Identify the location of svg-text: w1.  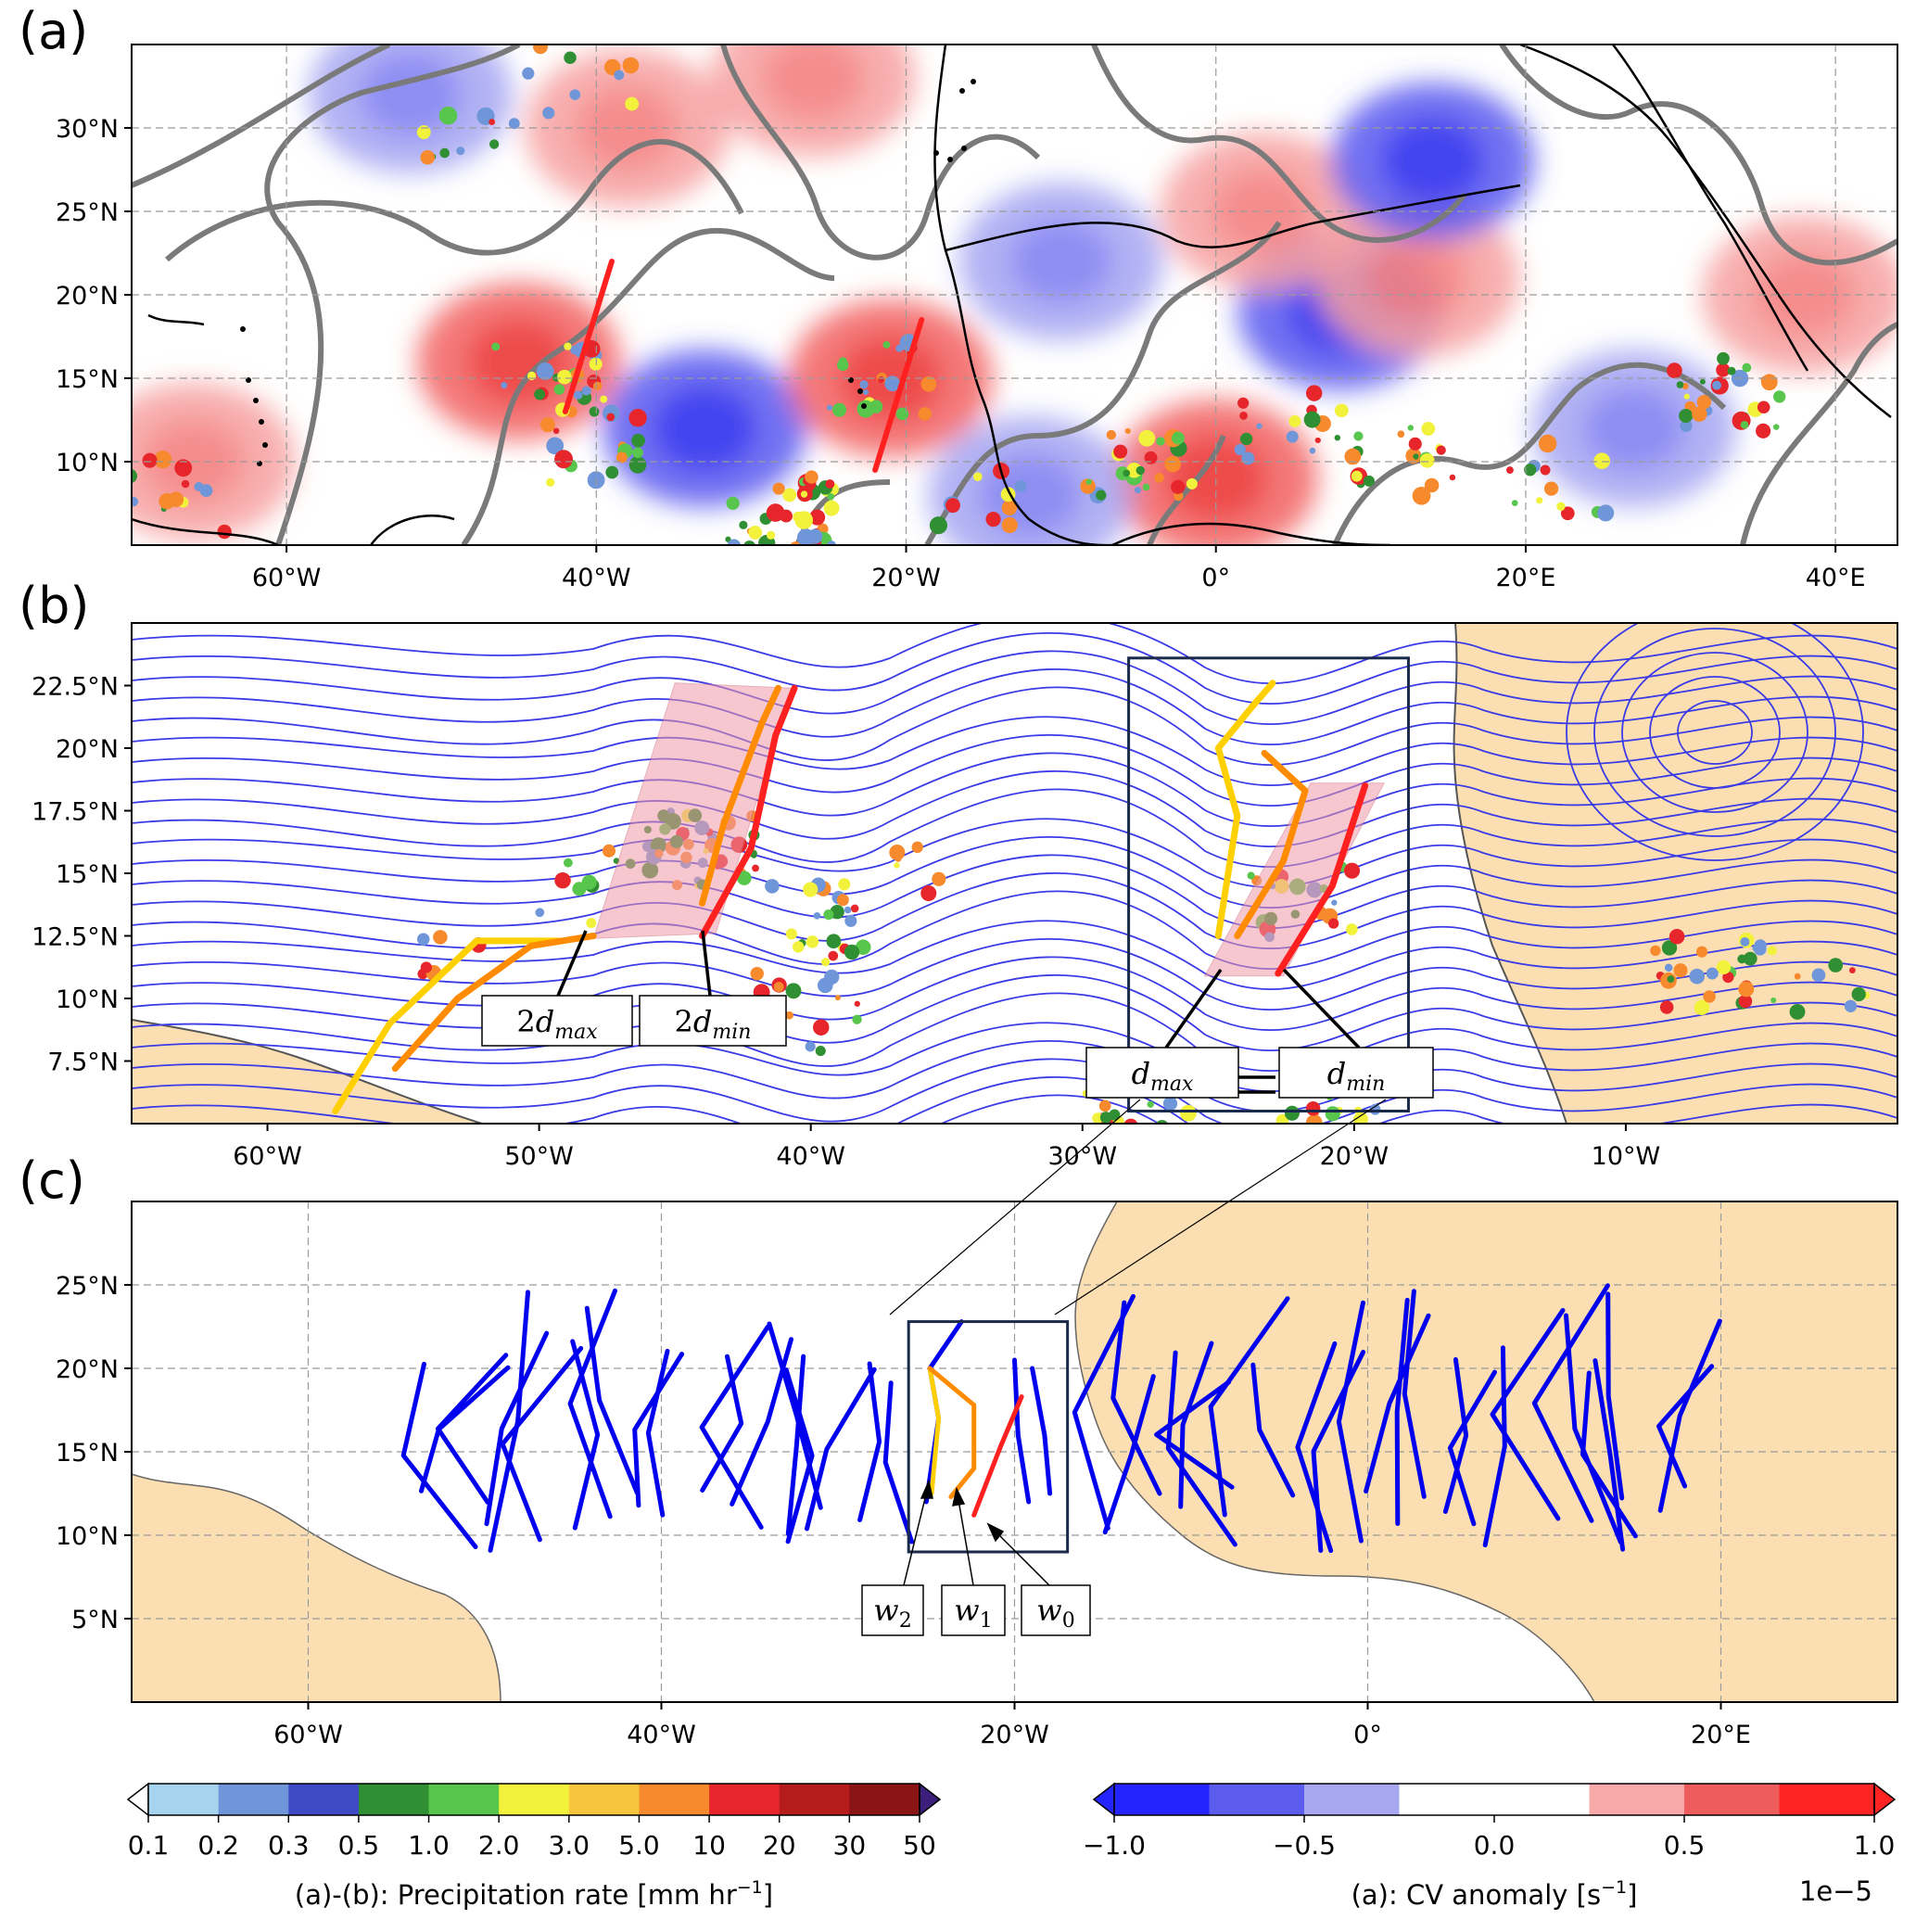
(973, 1613).